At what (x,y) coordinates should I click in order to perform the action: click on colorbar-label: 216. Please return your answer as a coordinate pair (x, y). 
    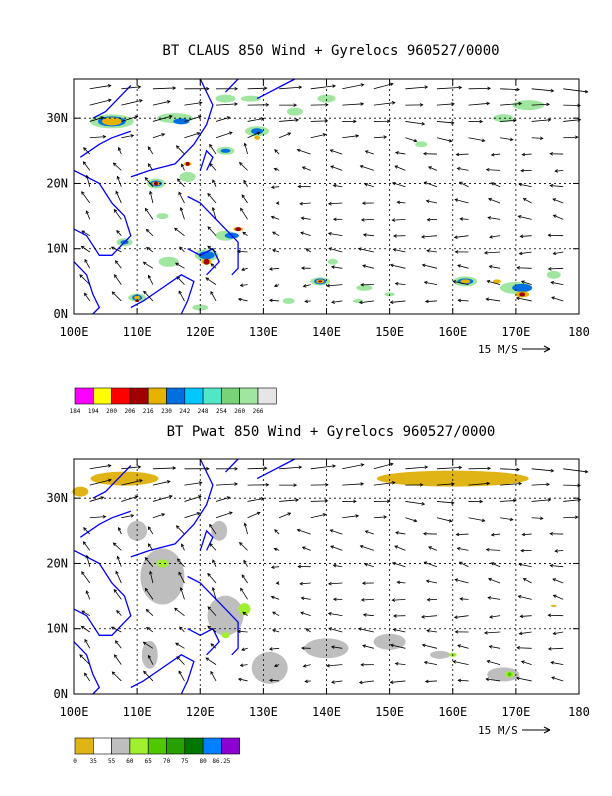
    Looking at the image, I should click on (148, 411).